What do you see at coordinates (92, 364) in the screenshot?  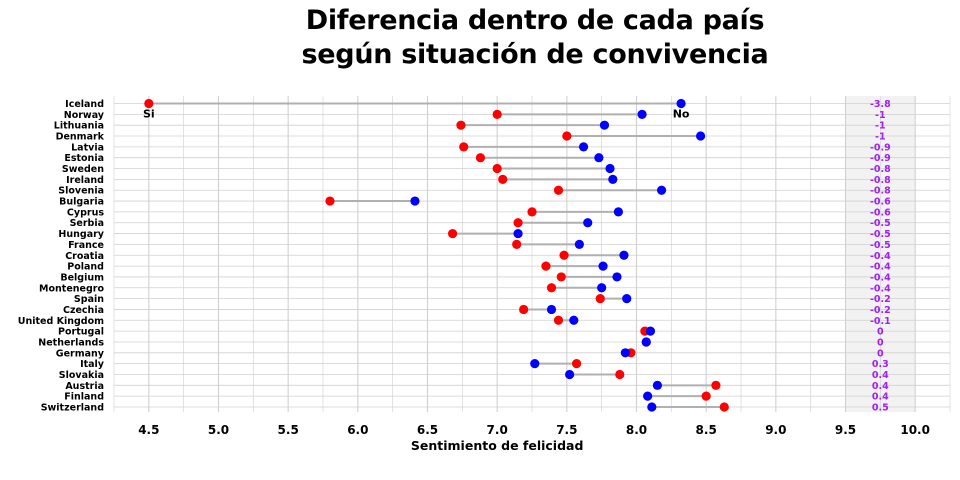 I see `country-label: Italy` at bounding box center [92, 364].